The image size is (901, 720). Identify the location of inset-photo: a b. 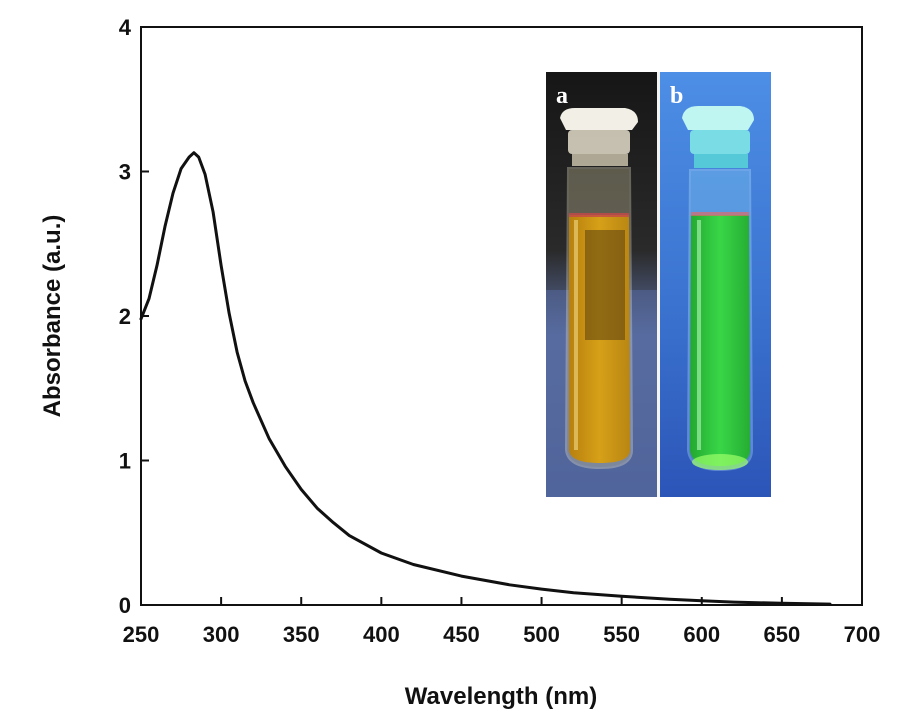
(658, 284).